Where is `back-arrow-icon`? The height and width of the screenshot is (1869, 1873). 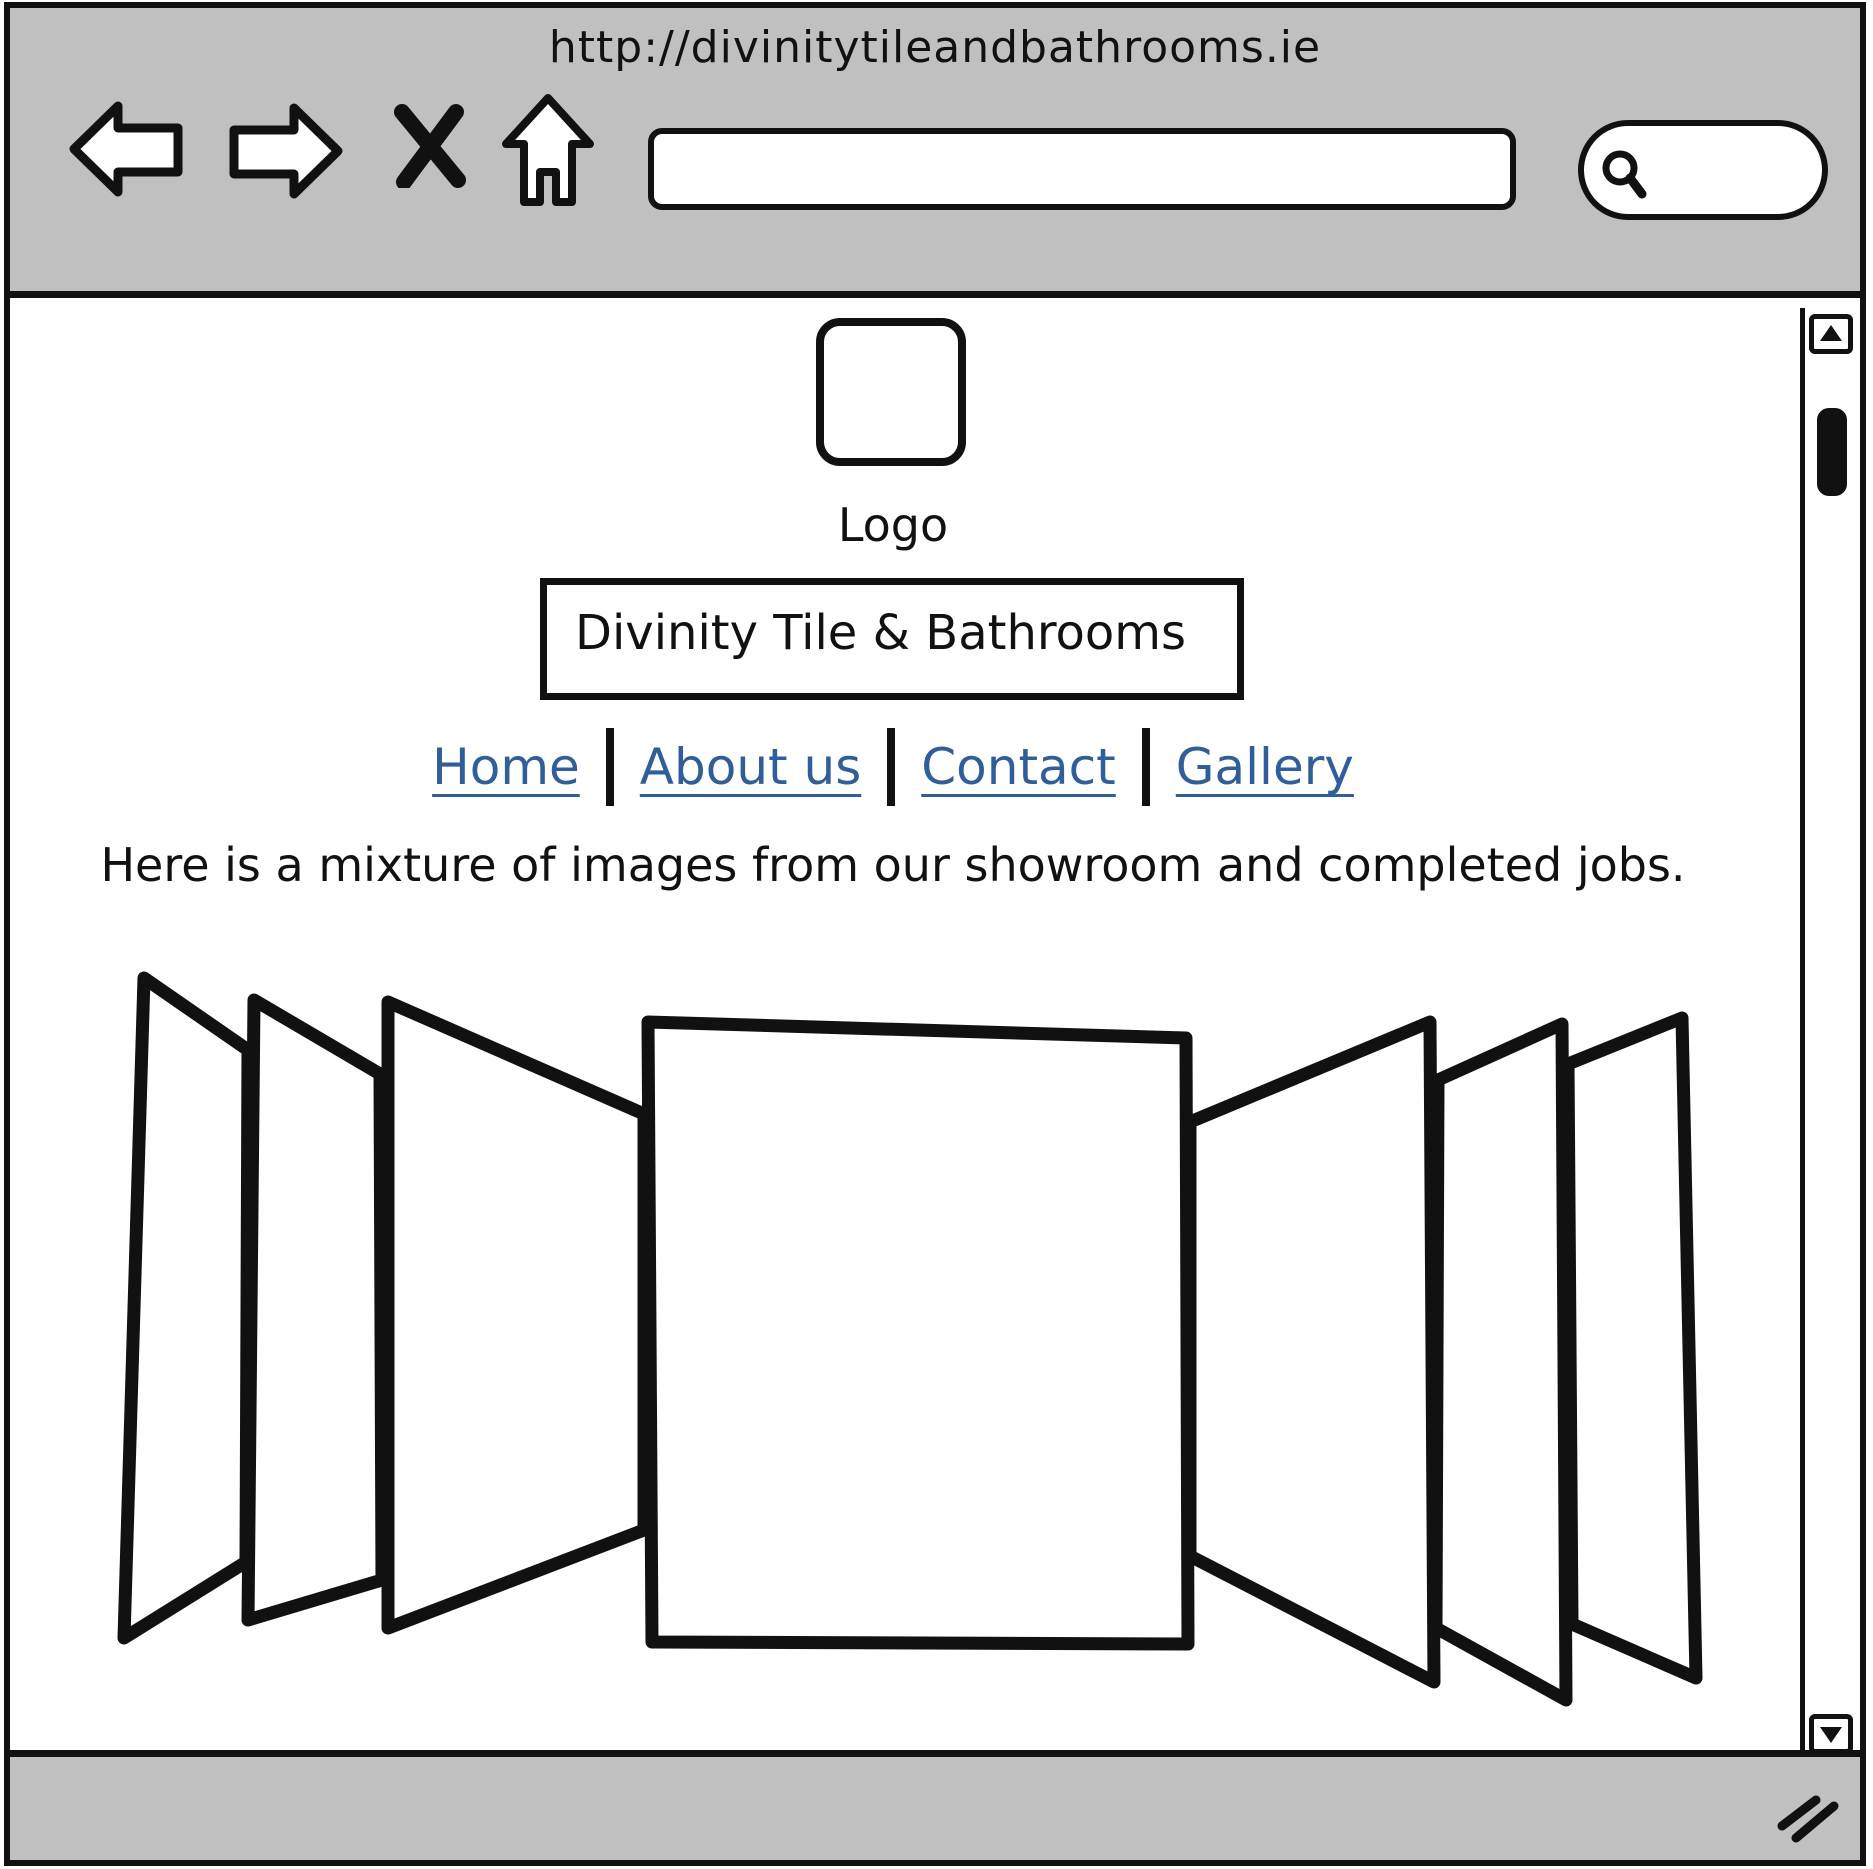 back-arrow-icon is located at coordinates (129, 149).